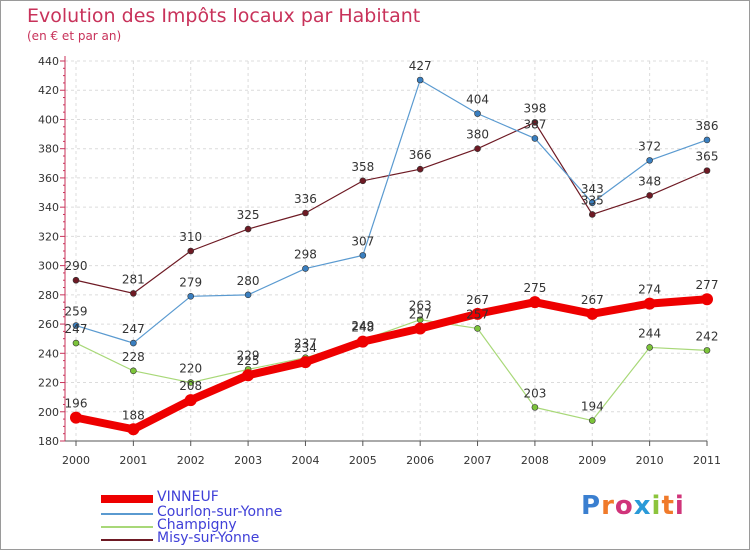 The height and width of the screenshot is (550, 750). What do you see at coordinates (48, 149) in the screenshot?
I see `y-tick-label: 380` at bounding box center [48, 149].